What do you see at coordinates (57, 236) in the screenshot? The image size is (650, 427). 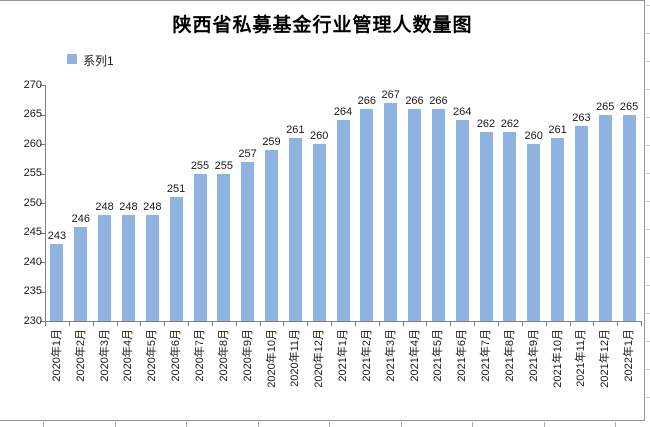 I see `bar-value-label: 243` at bounding box center [57, 236].